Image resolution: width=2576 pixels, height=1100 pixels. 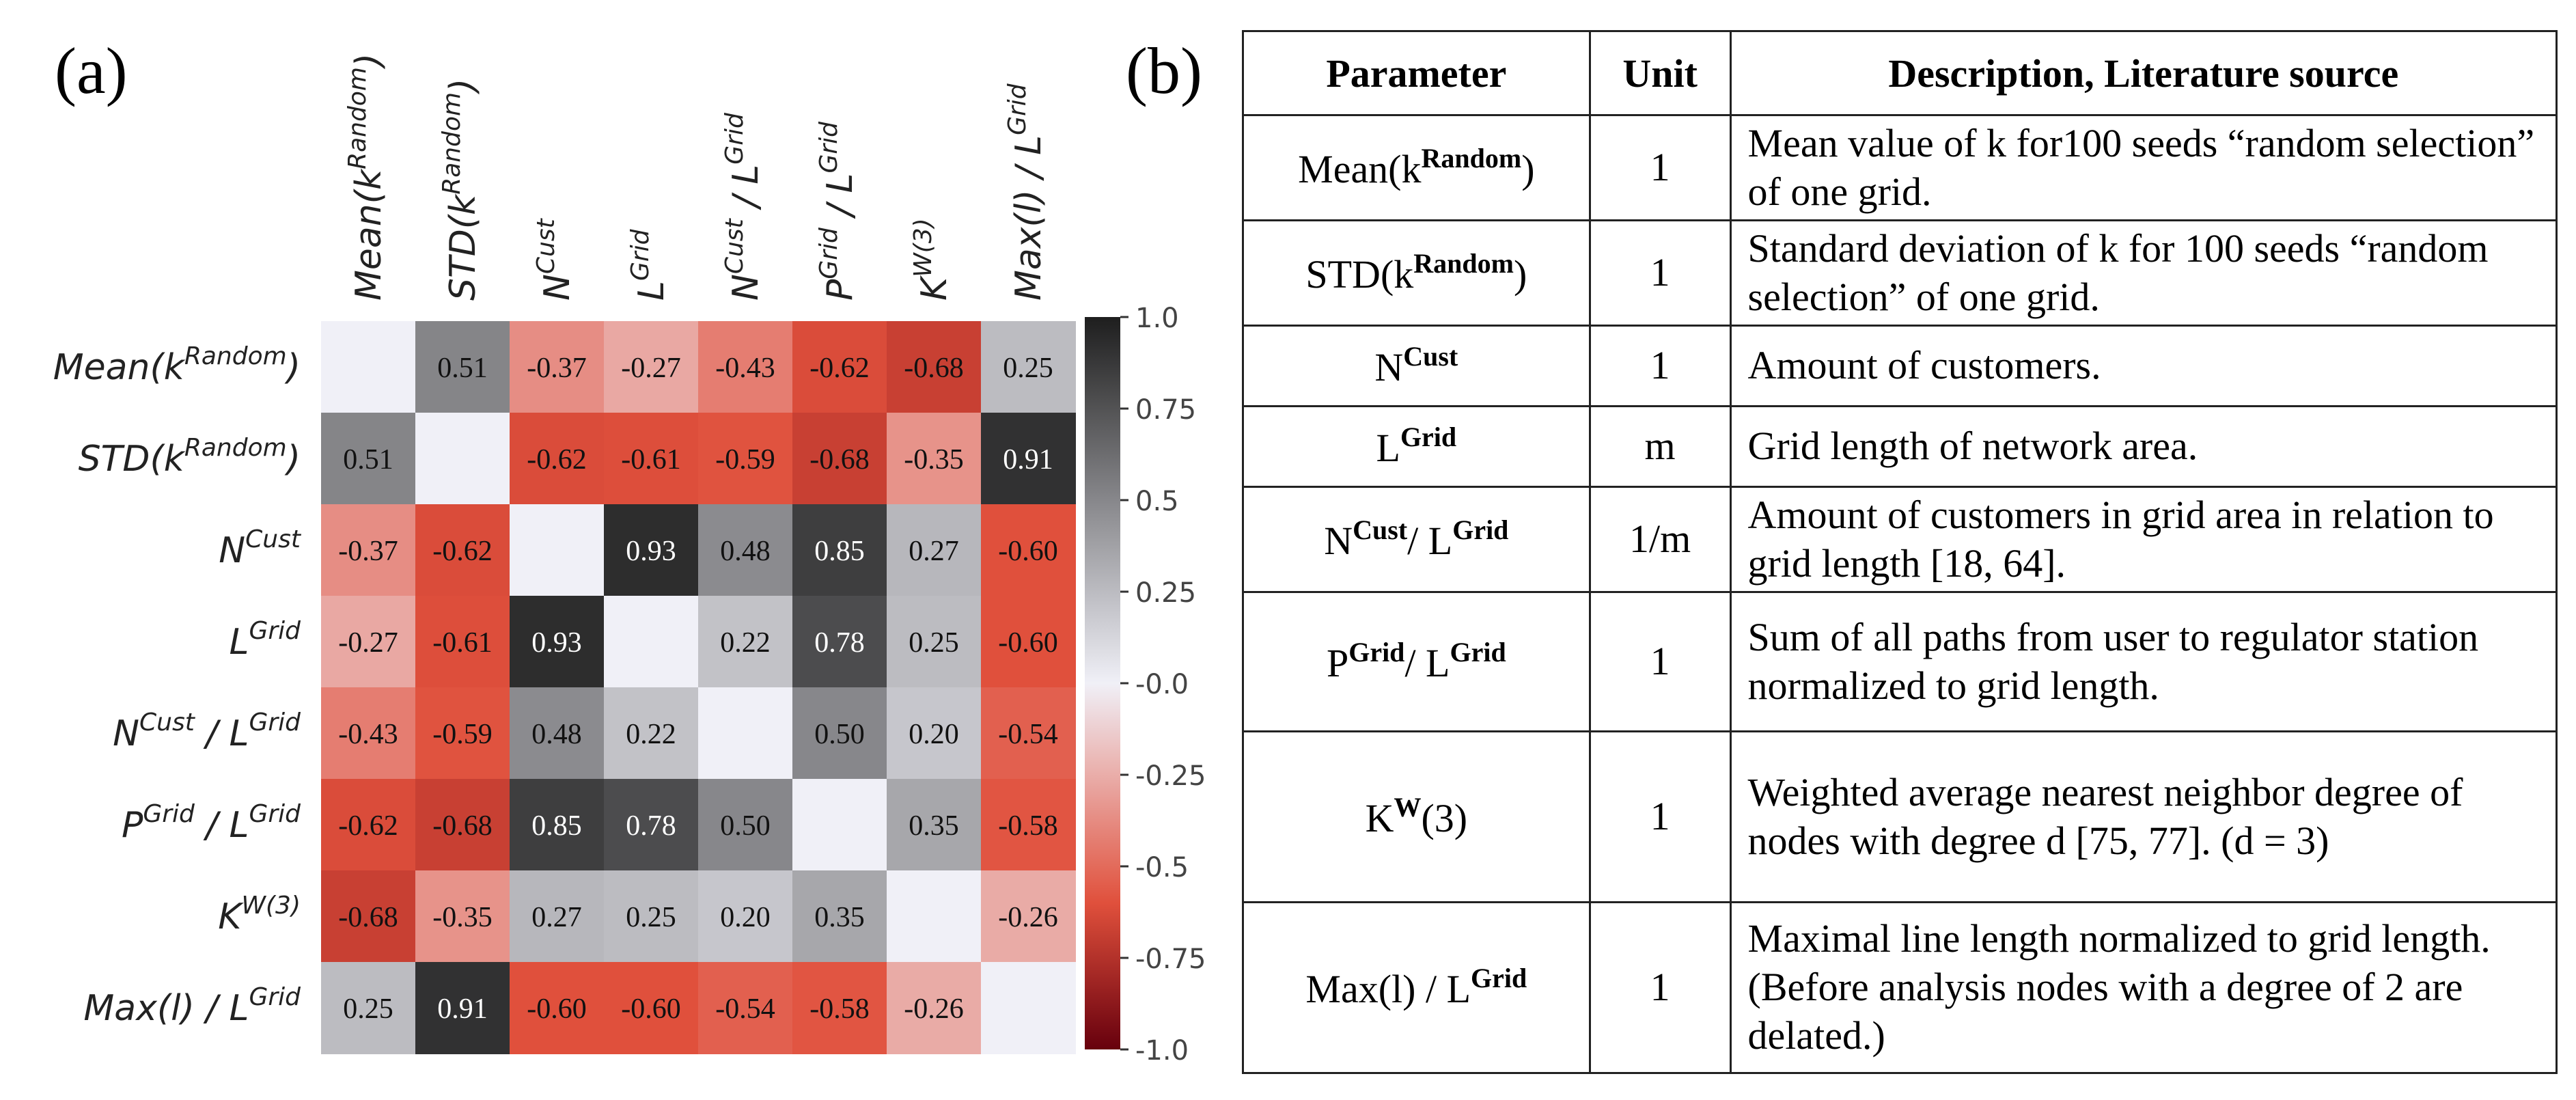 What do you see at coordinates (259, 914) in the screenshot?
I see `y-axis-label: KW(3)` at bounding box center [259, 914].